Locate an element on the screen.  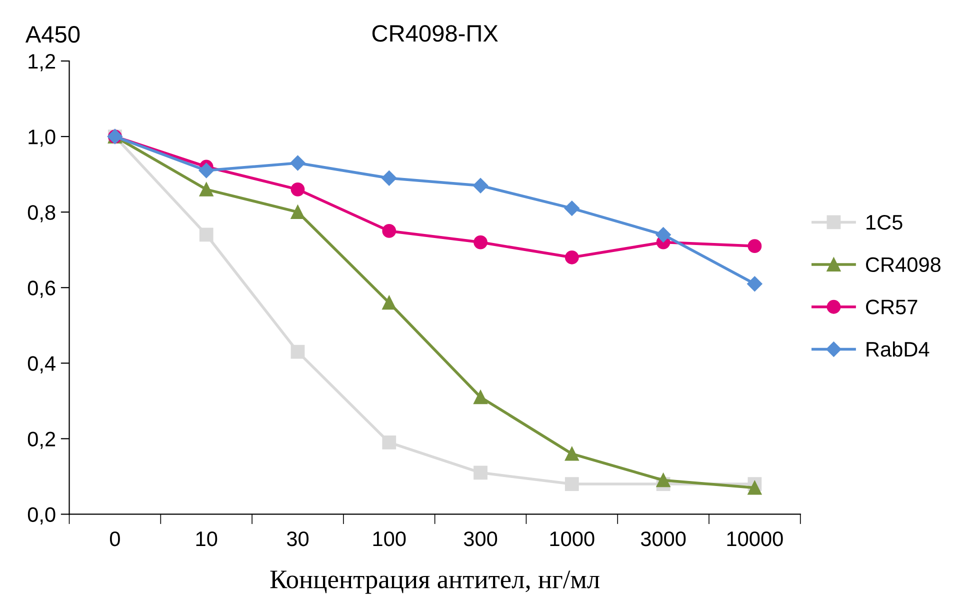
legend-label: CR57 is located at coordinates (892, 307).